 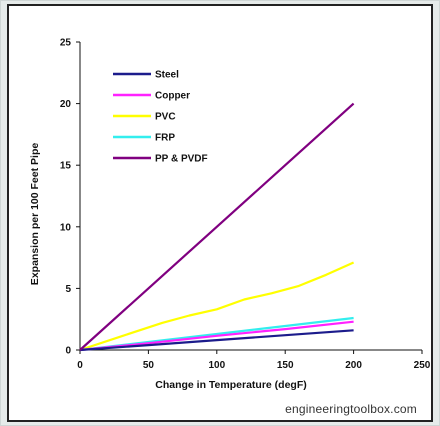 What do you see at coordinates (149, 365) in the screenshot?
I see `x-tick-label: 50` at bounding box center [149, 365].